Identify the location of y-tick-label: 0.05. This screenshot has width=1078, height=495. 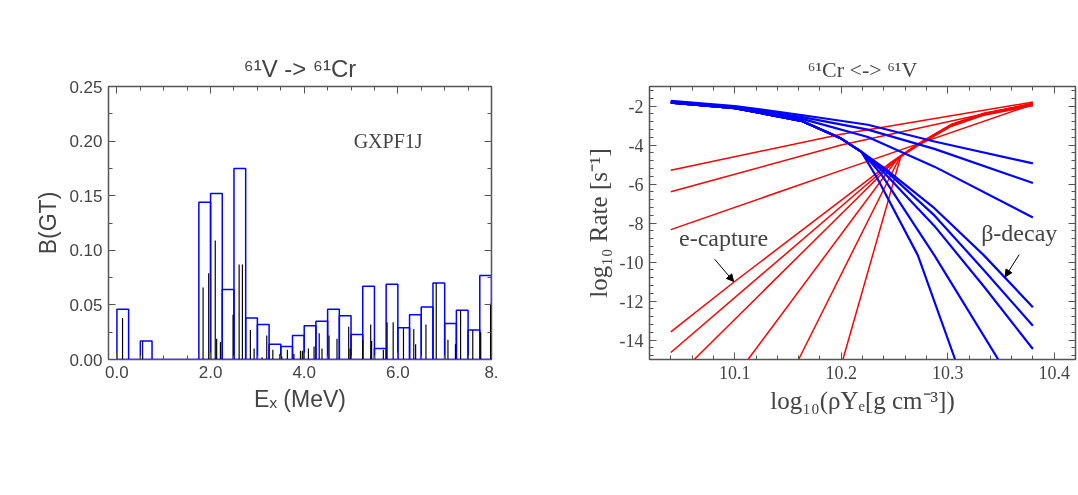
(86, 305).